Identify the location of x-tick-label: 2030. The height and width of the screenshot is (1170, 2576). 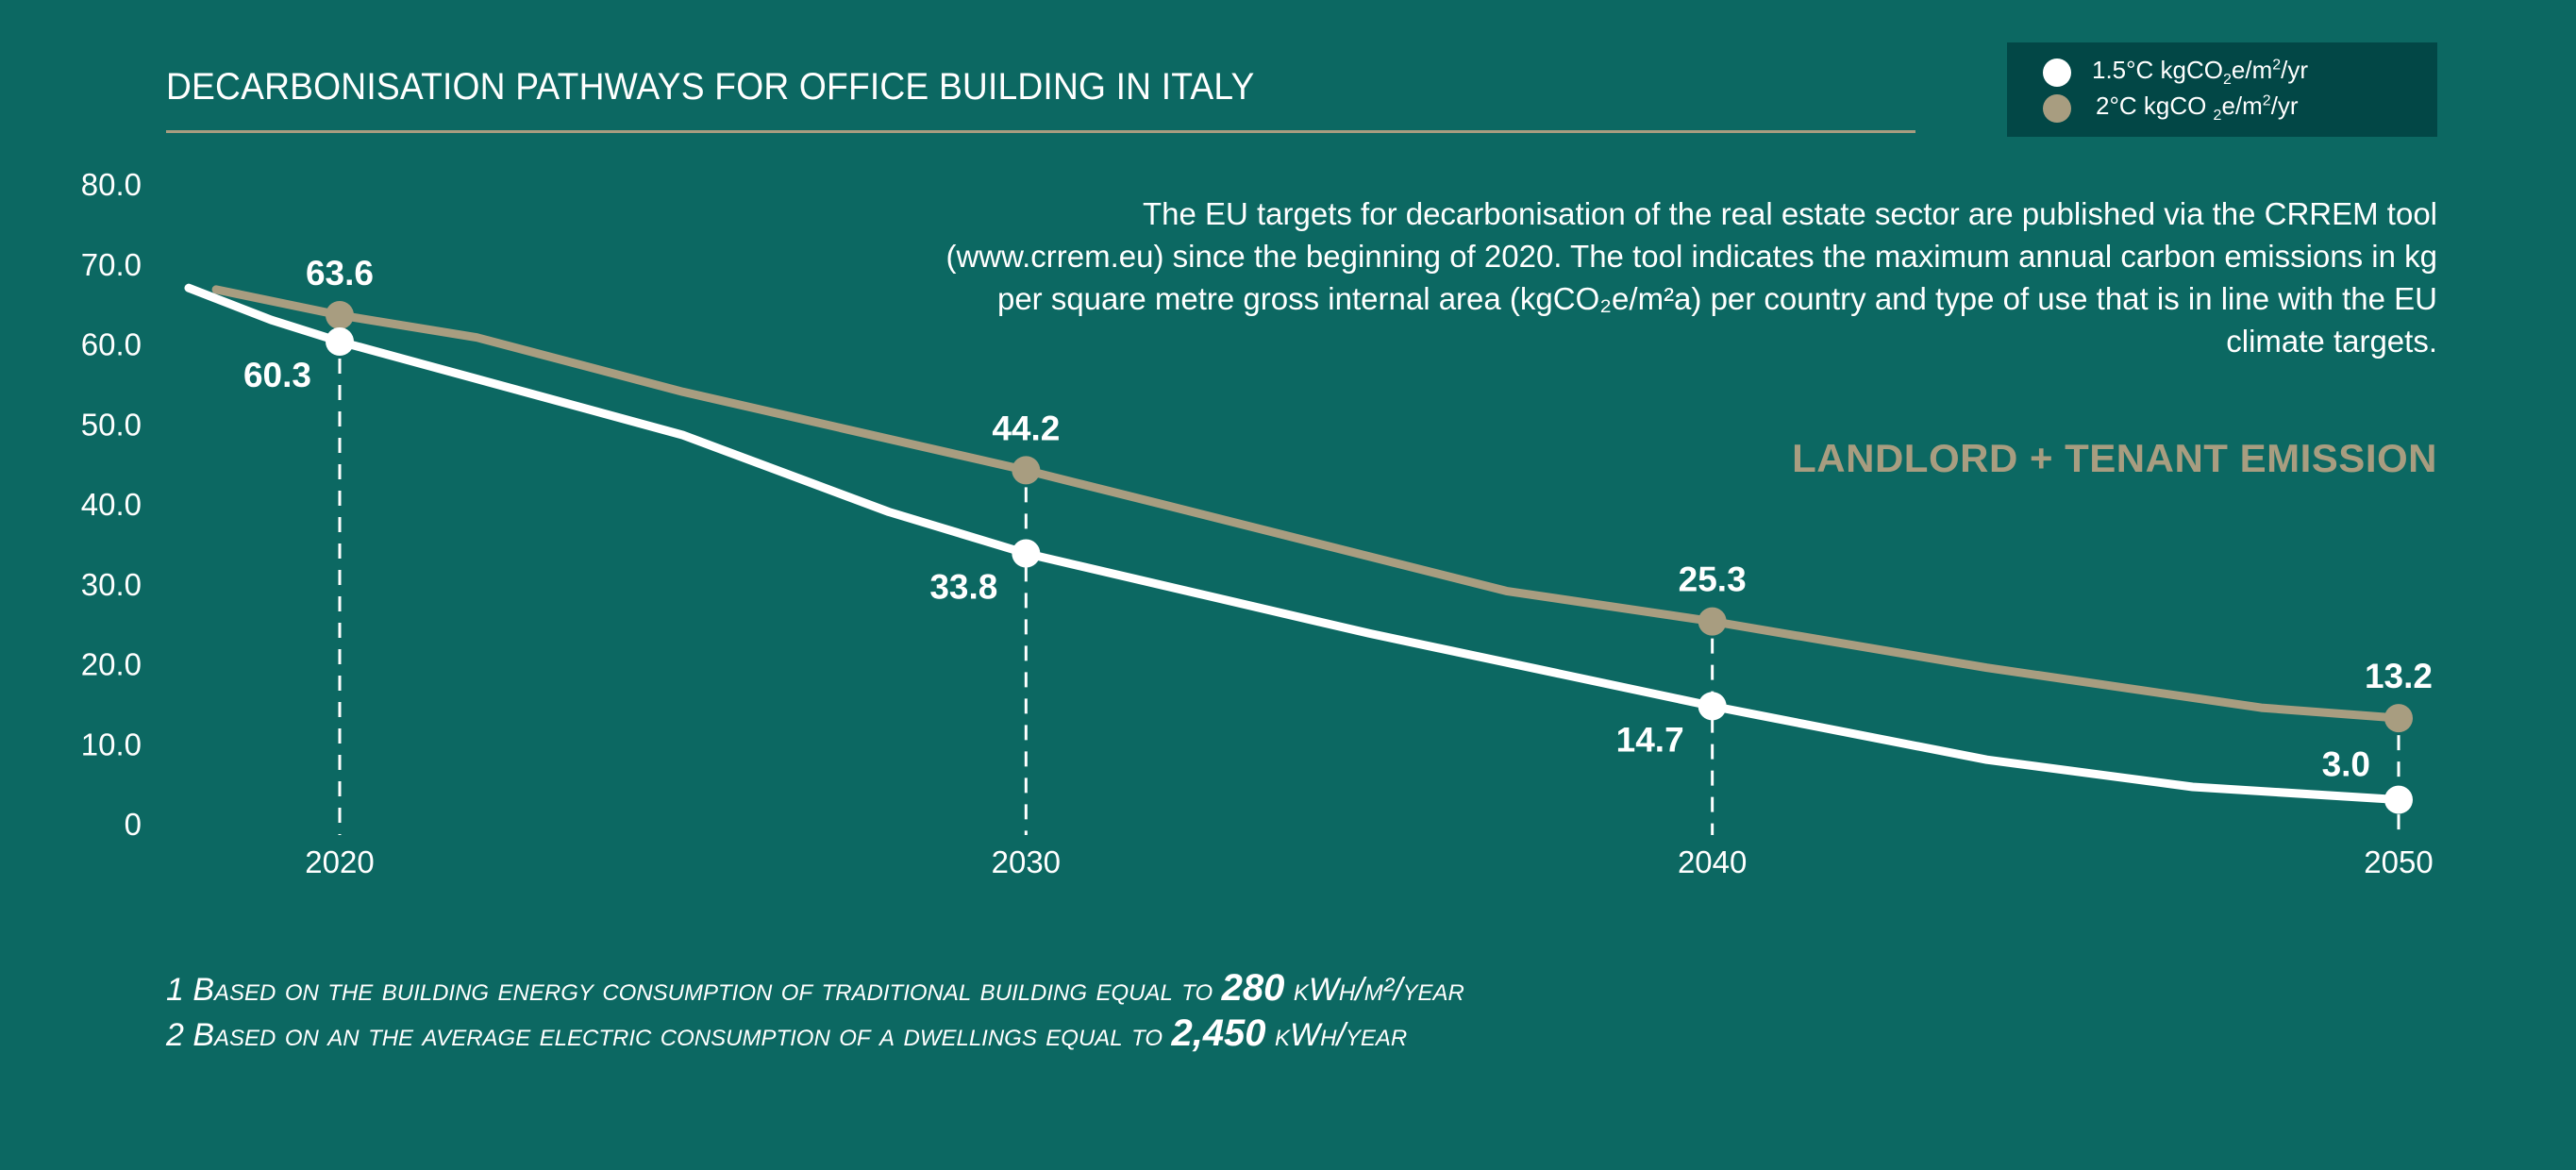
(1026, 862).